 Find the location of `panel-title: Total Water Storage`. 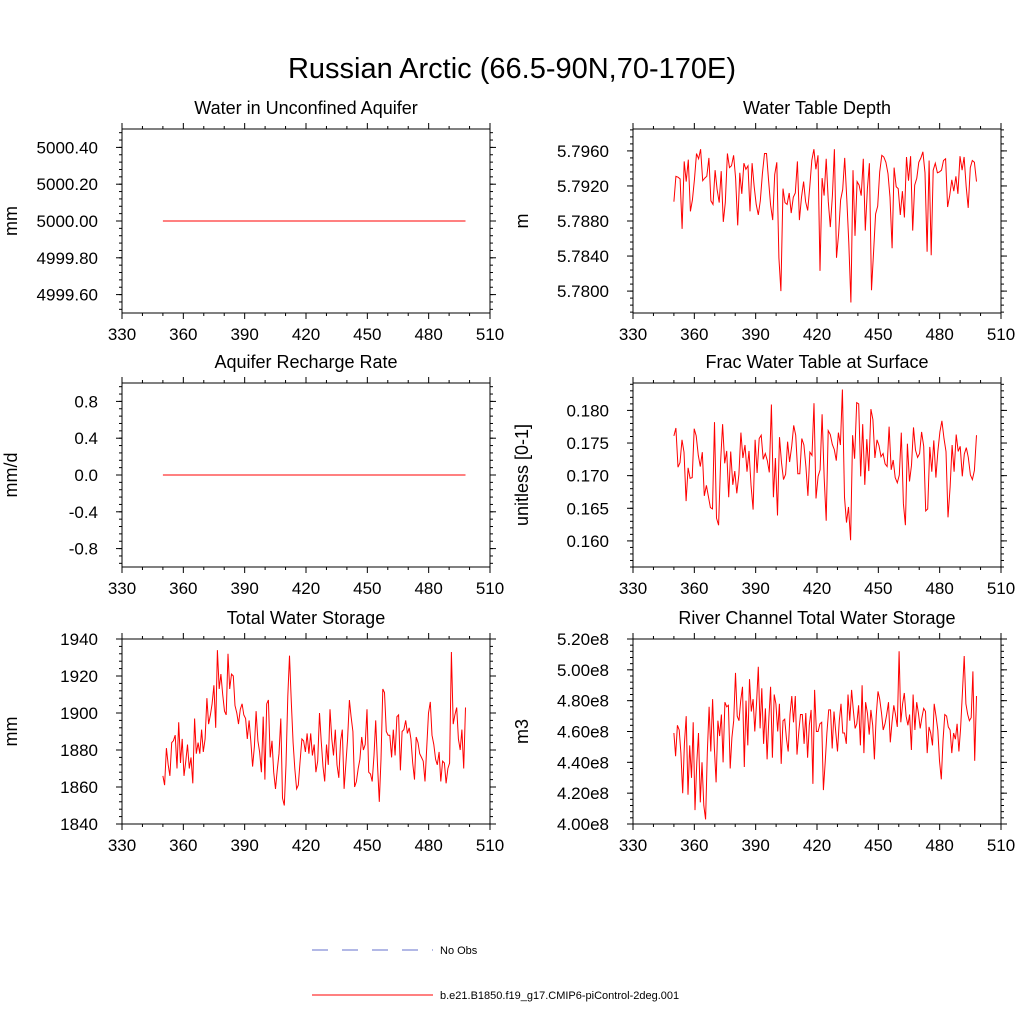

panel-title: Total Water Storage is located at coordinates (306, 618).